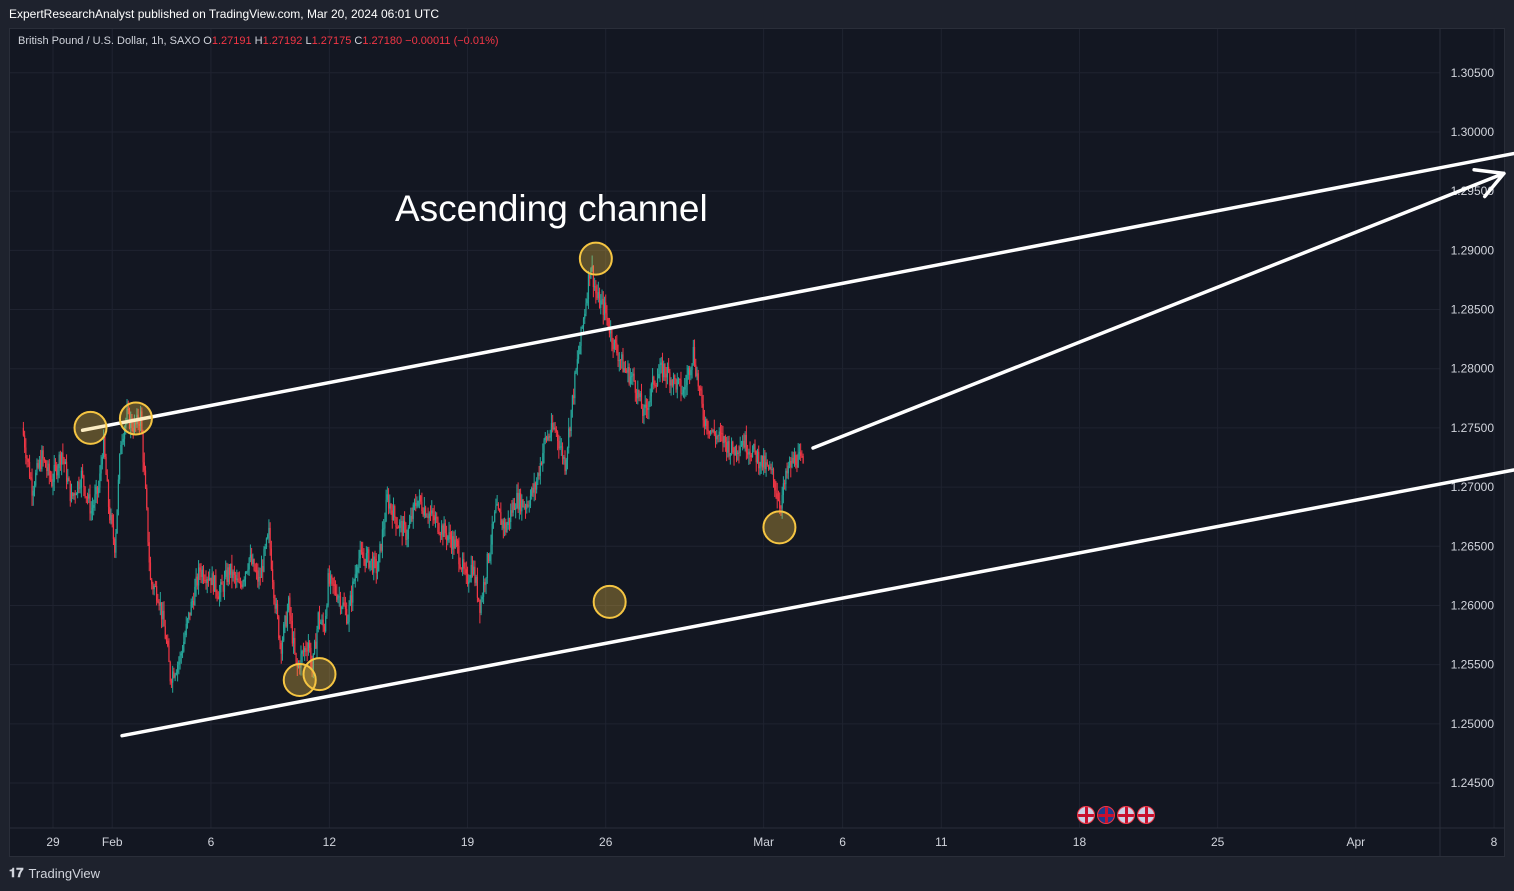  I want to click on price-tick-label: 1.26500, so click(1473, 546).